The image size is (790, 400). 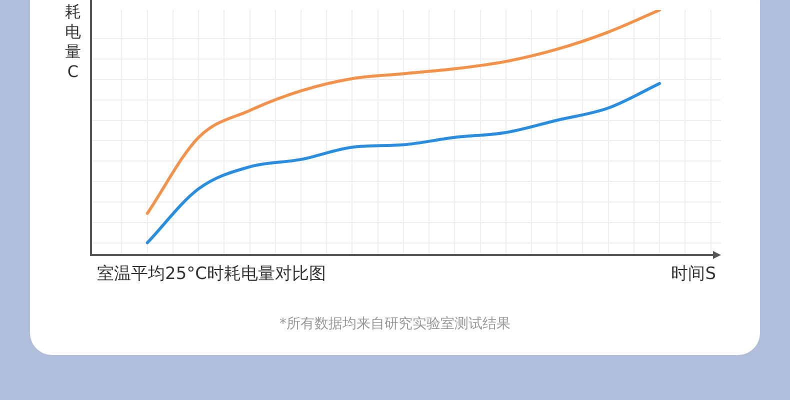 I want to click on text: 室温平均25°C时耗电量对比图, so click(x=211, y=274).